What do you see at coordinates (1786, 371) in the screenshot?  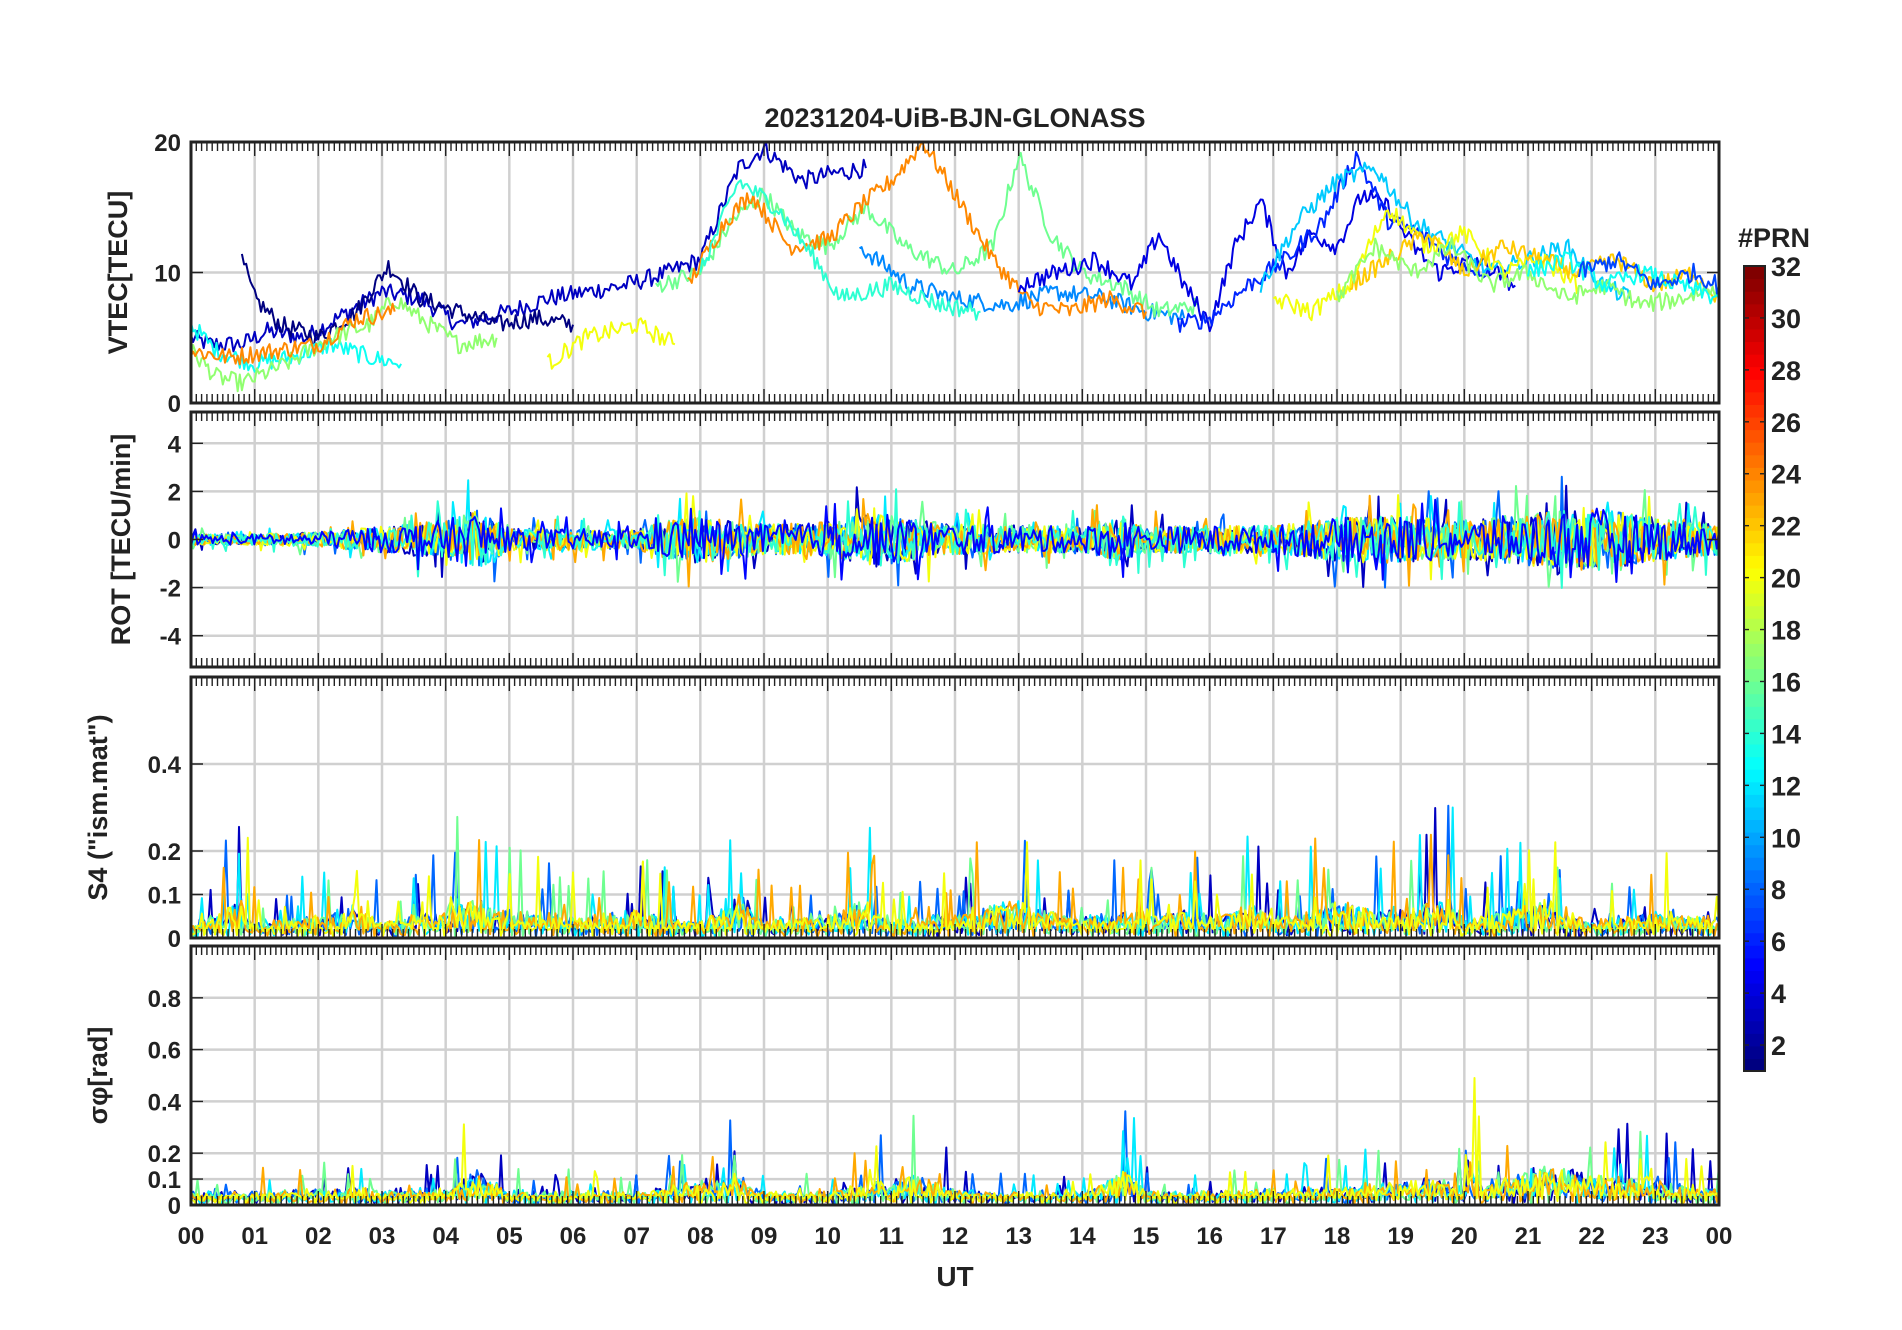 I see `colorbar-tick-label: 28` at bounding box center [1786, 371].